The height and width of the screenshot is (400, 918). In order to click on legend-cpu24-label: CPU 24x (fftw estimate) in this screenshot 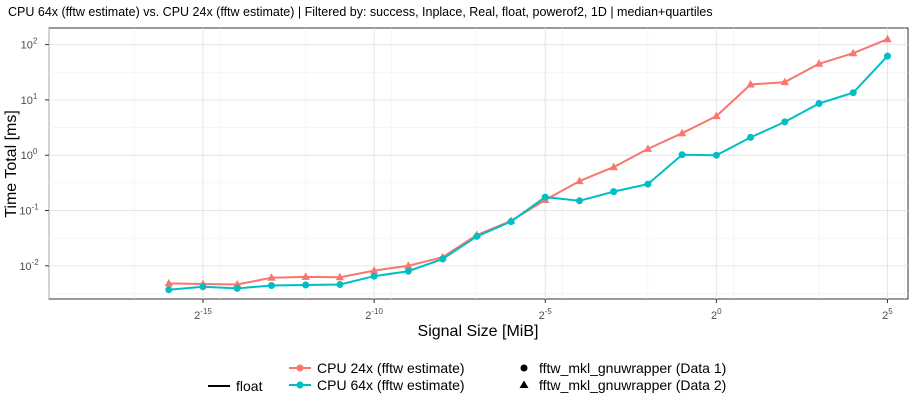, I will do `click(391, 368)`.